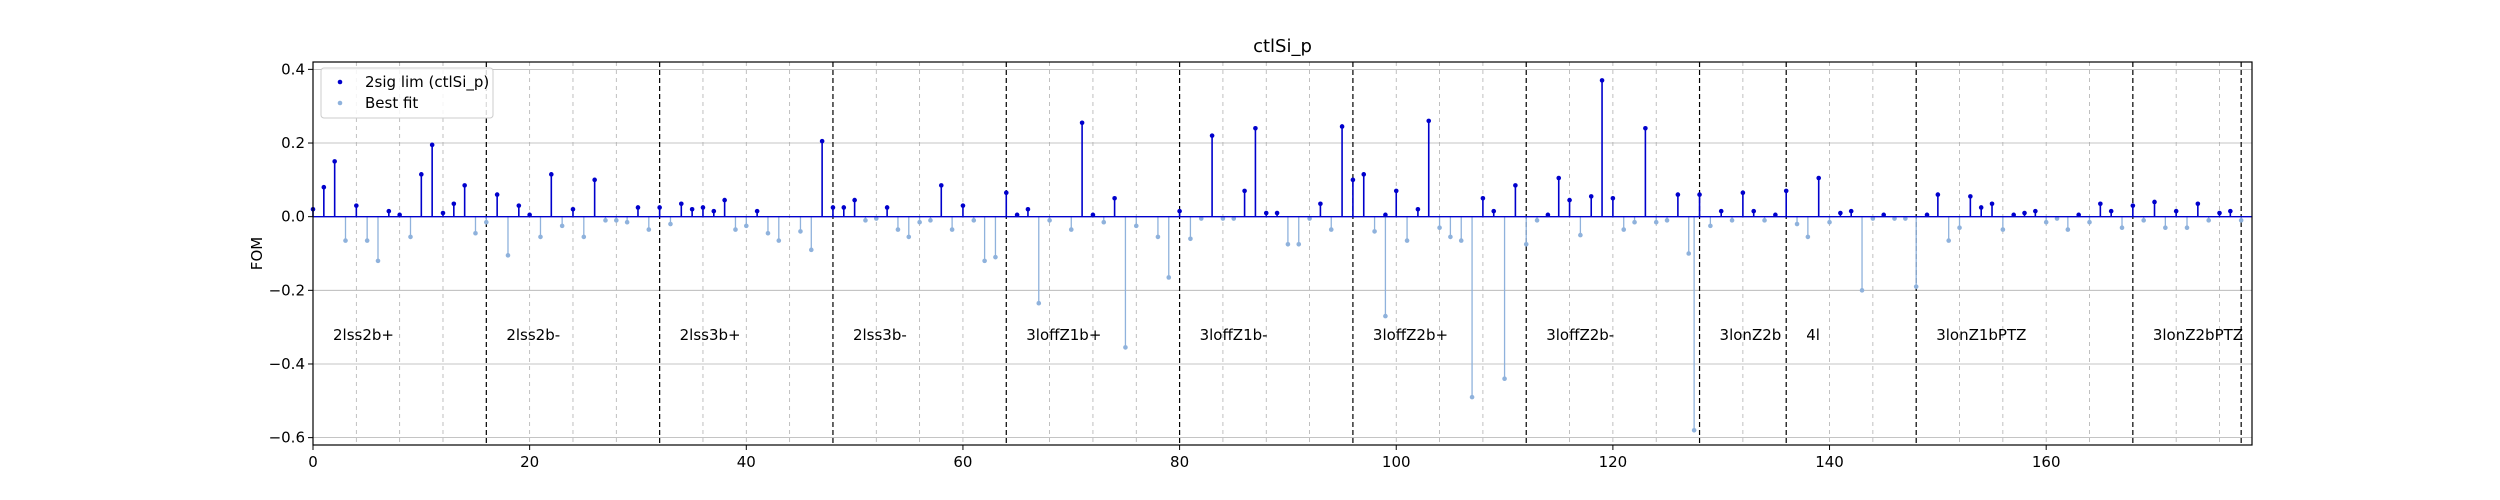  I want to click on region-label: 3lonZ2bPTZ, so click(2198, 335).